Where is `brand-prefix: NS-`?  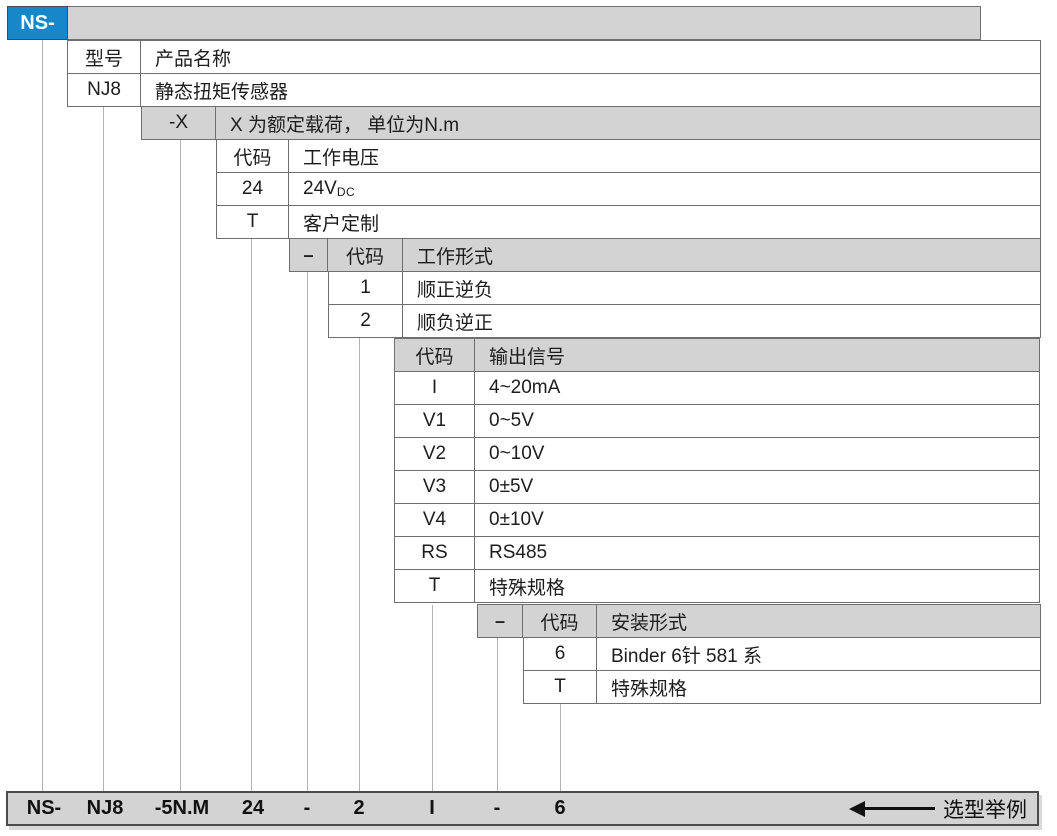
brand-prefix: NS- is located at coordinates (37, 22).